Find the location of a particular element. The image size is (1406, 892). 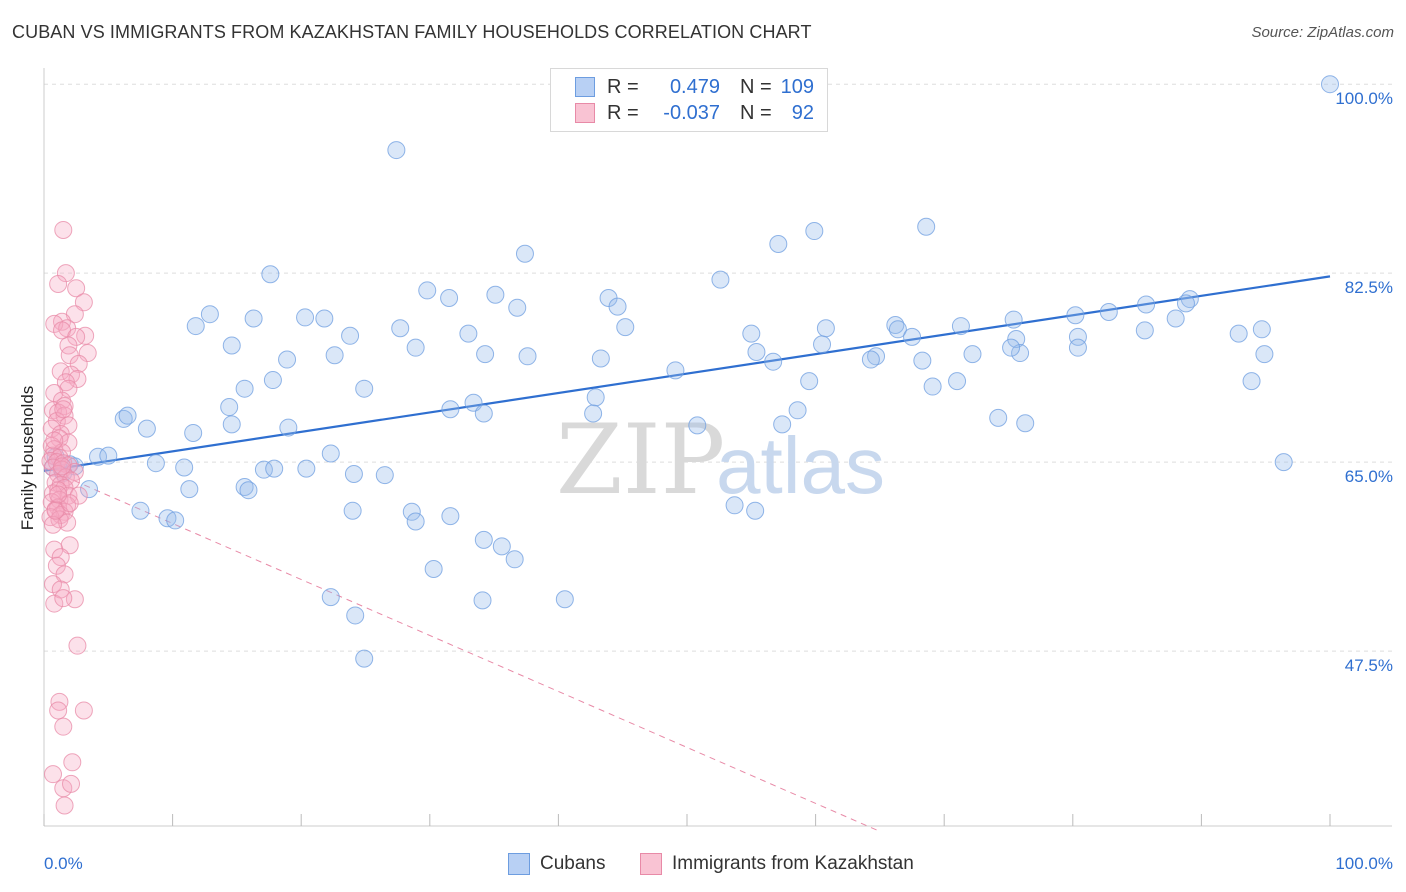

r-value: 0.479 is located at coordinates (694, 86).